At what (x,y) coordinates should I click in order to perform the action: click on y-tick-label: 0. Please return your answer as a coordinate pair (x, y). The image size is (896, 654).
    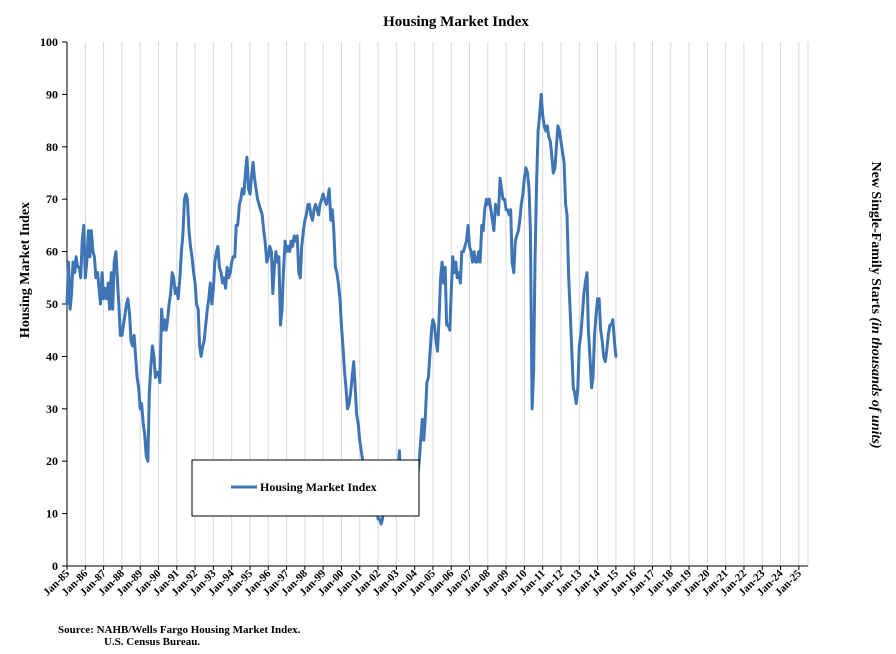
    Looking at the image, I should click on (55, 566).